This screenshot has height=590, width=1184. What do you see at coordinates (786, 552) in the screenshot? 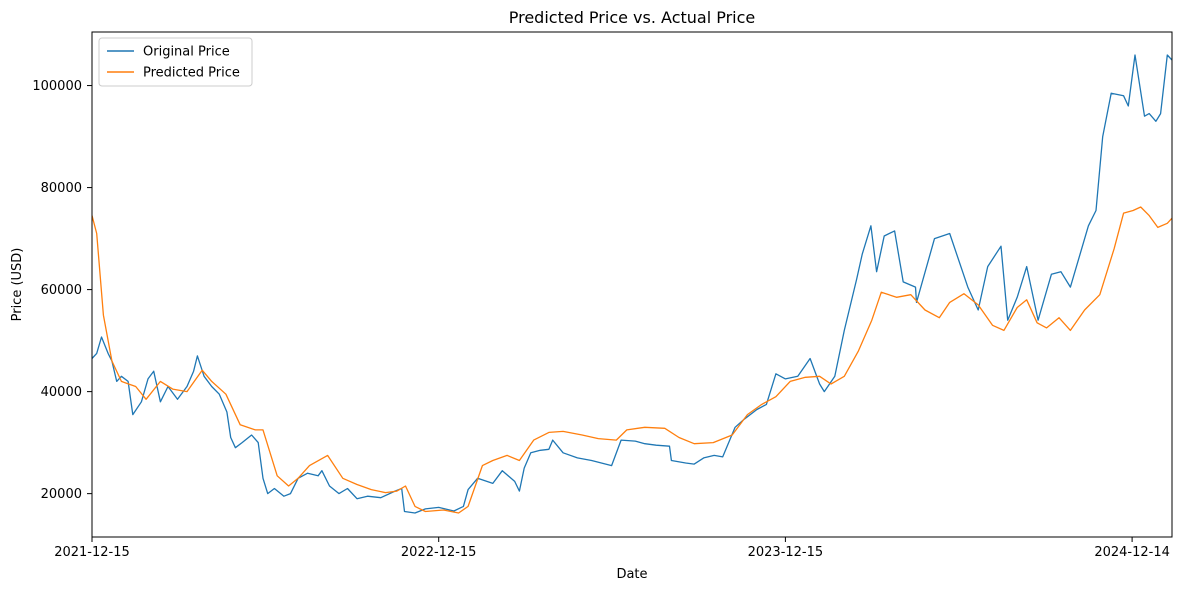
I see `x-tick-label: 2023-12-15` at bounding box center [786, 552].